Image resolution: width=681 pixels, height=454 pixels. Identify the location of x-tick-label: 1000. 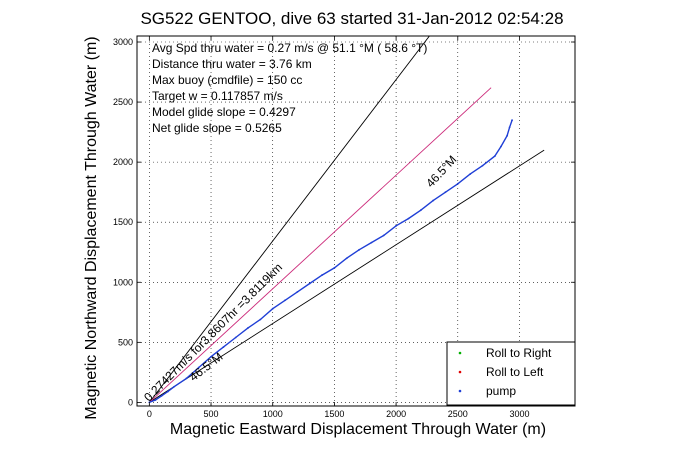
(273, 414).